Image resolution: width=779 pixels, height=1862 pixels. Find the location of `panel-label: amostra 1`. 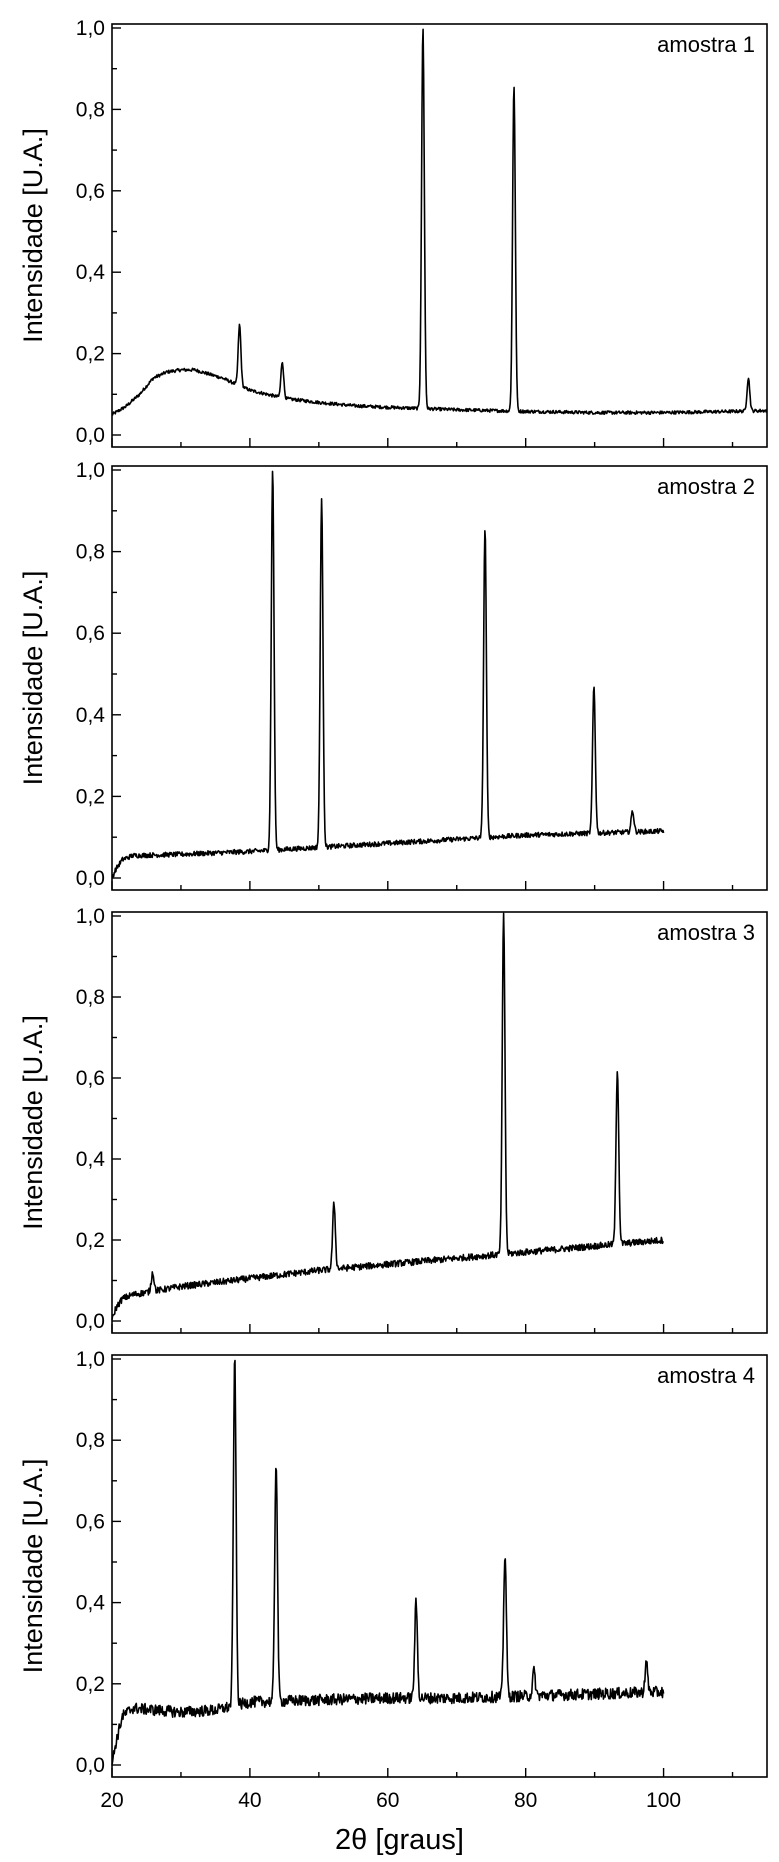

panel-label: amostra 1 is located at coordinates (706, 44).